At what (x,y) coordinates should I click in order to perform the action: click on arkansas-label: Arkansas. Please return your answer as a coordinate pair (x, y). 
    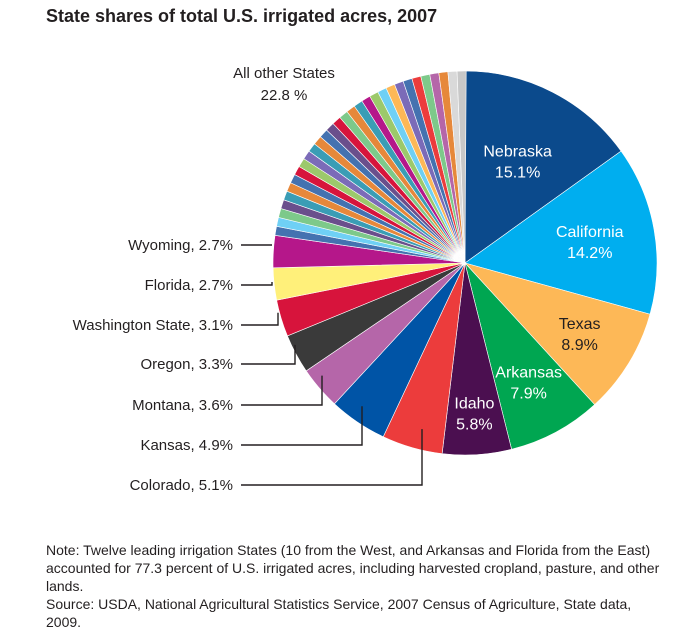
    Looking at the image, I should click on (528, 372).